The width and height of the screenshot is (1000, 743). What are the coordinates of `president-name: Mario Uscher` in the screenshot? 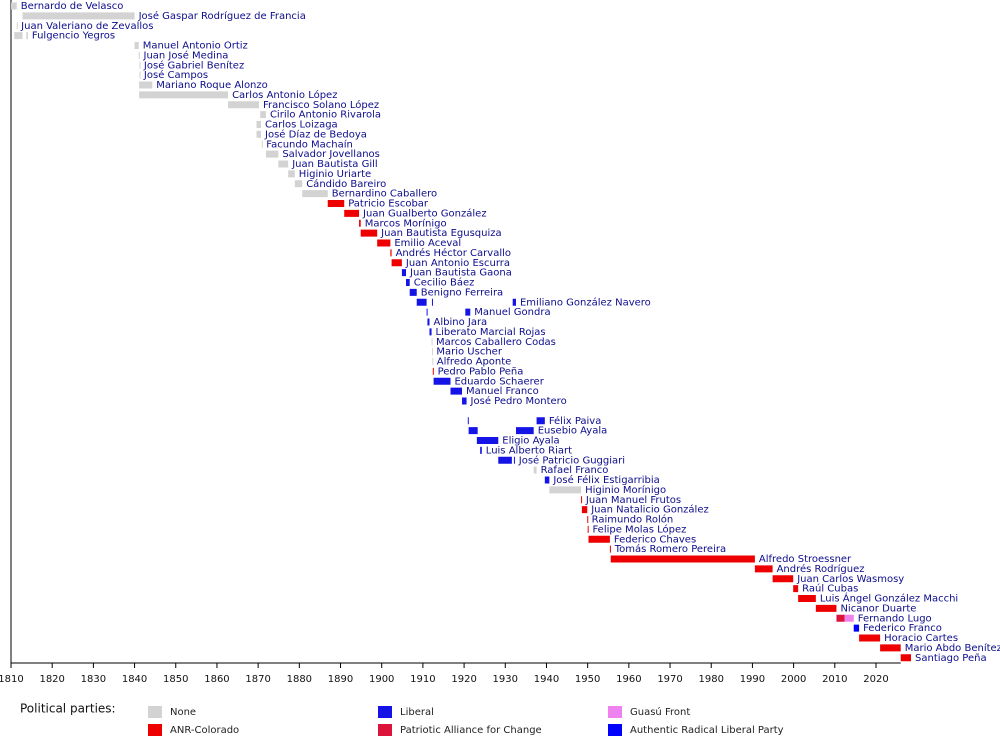 It's located at (469, 352).